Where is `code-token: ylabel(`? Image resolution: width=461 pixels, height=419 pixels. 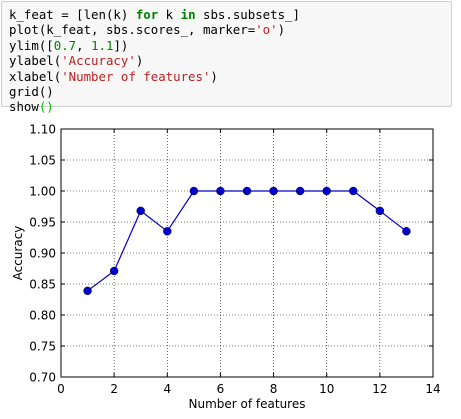 code-token: ylabel( is located at coordinates (35, 61).